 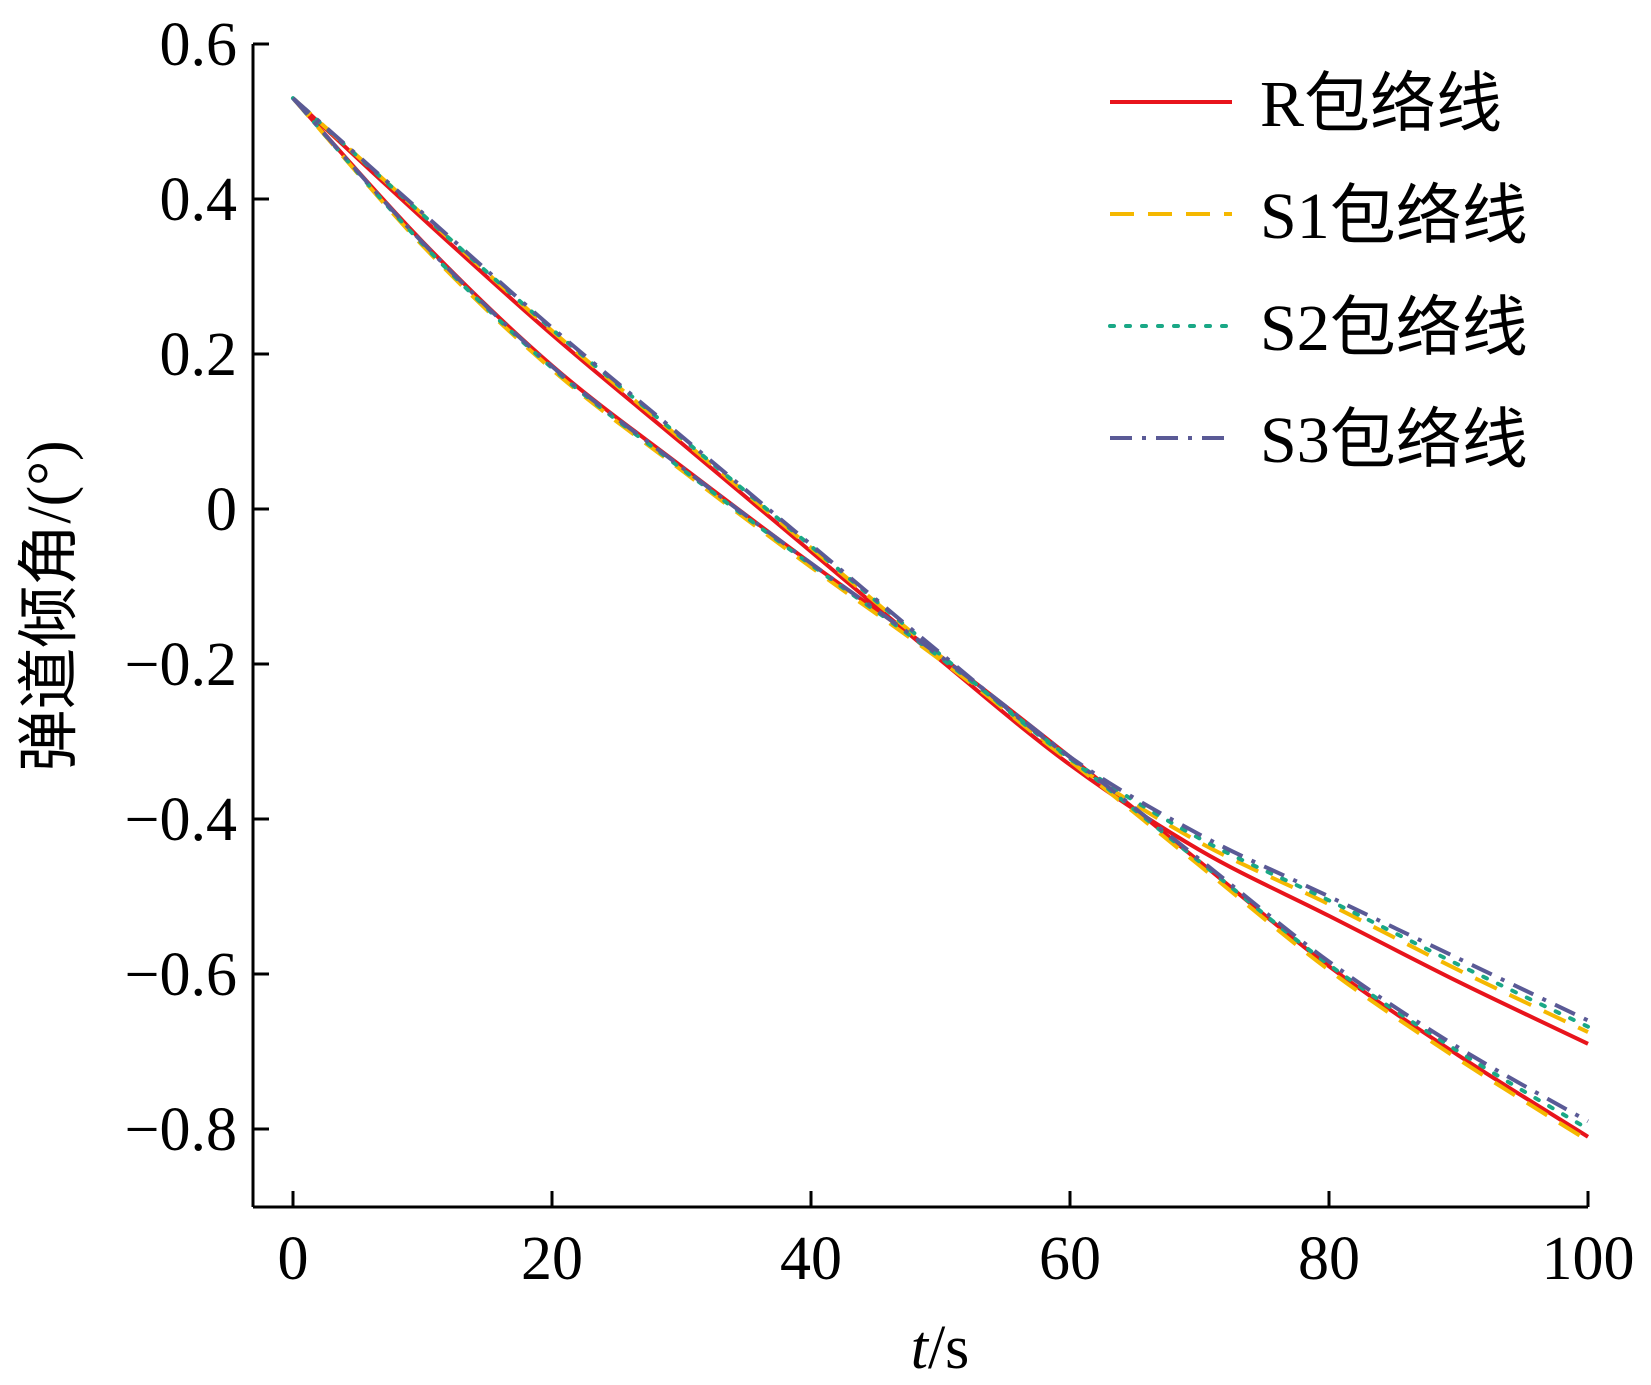 I want to click on y-tick-label: −0.8, so click(x=181, y=1130).